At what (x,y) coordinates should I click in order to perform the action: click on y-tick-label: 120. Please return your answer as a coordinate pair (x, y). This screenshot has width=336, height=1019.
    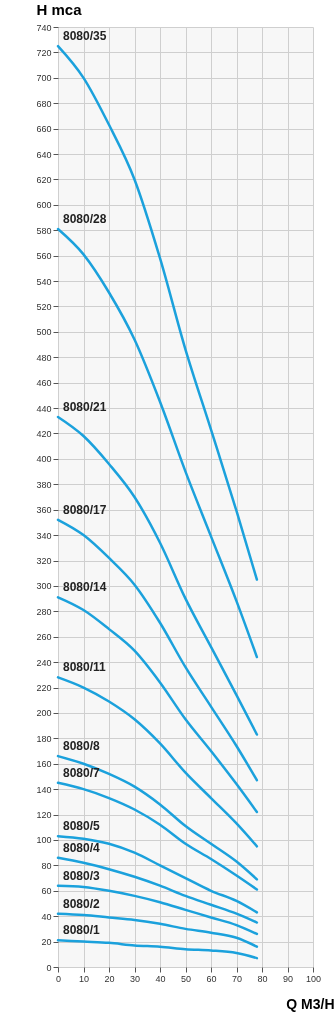
    Looking at the image, I should click on (44, 815).